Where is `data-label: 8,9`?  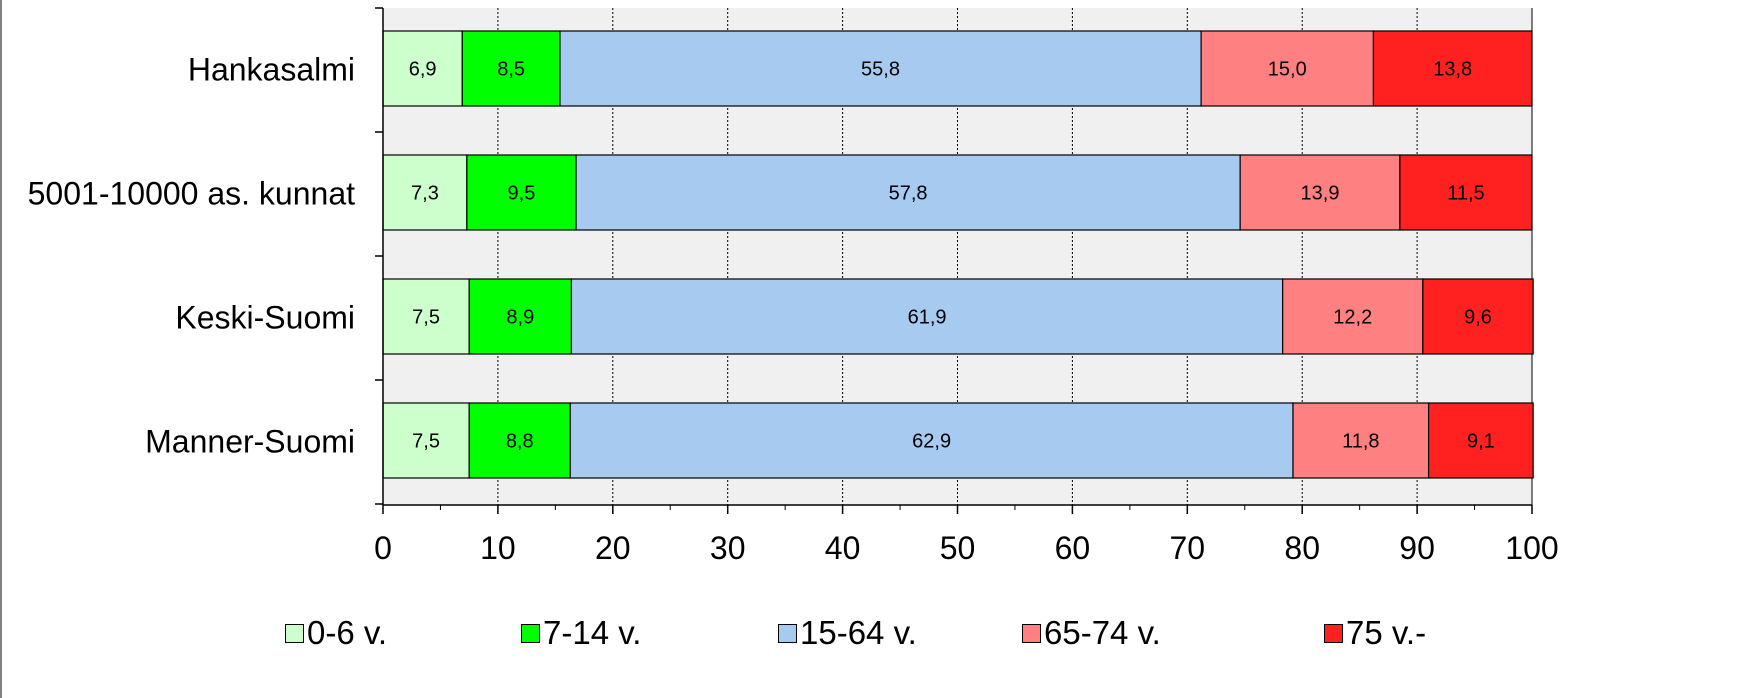 data-label: 8,9 is located at coordinates (520, 318).